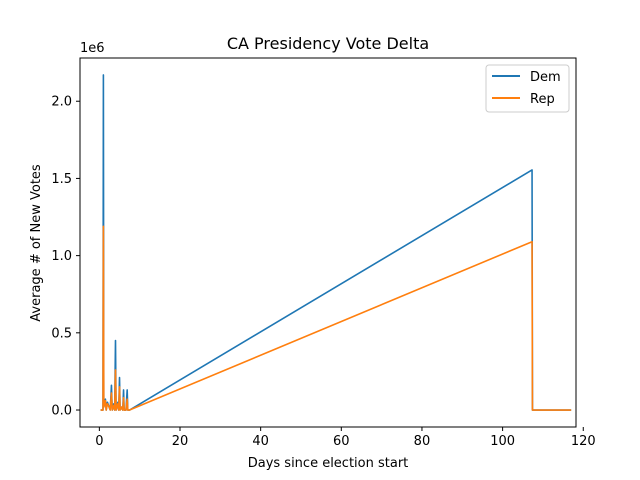  What do you see at coordinates (99, 441) in the screenshot?
I see `x-tick-label: 0` at bounding box center [99, 441].